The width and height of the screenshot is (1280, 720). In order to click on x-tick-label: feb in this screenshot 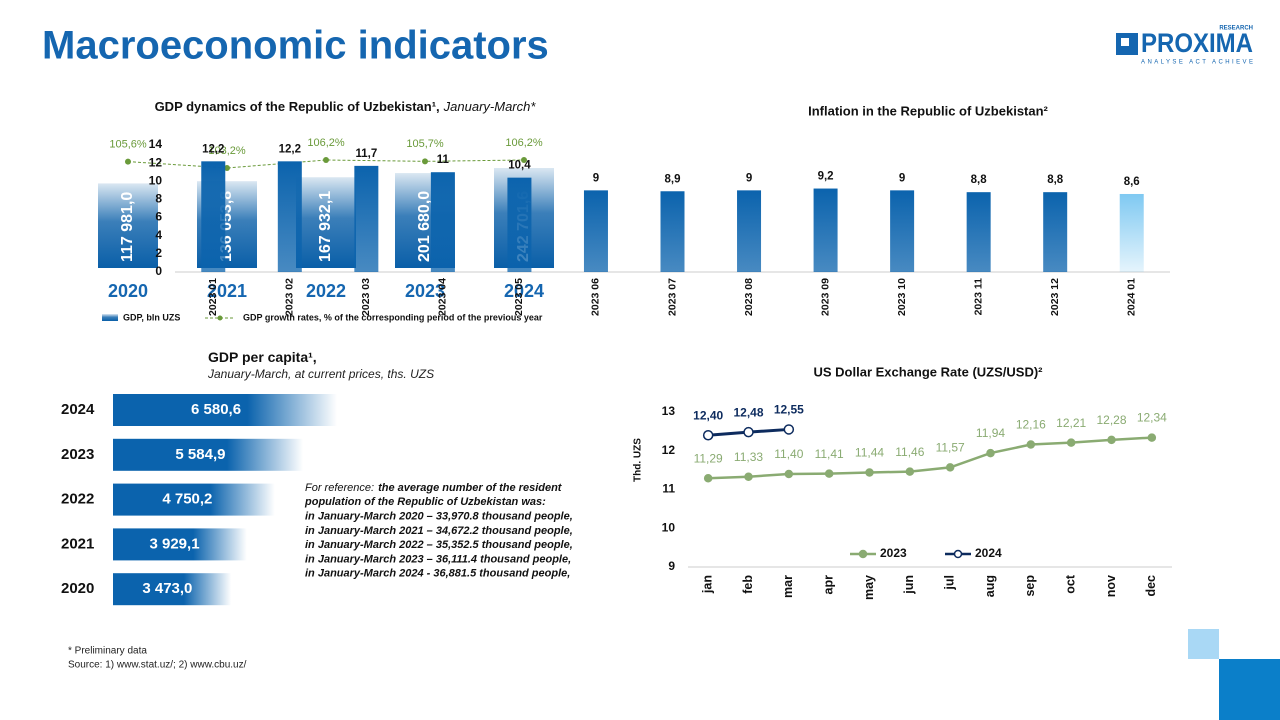, I will do `click(748, 584)`.